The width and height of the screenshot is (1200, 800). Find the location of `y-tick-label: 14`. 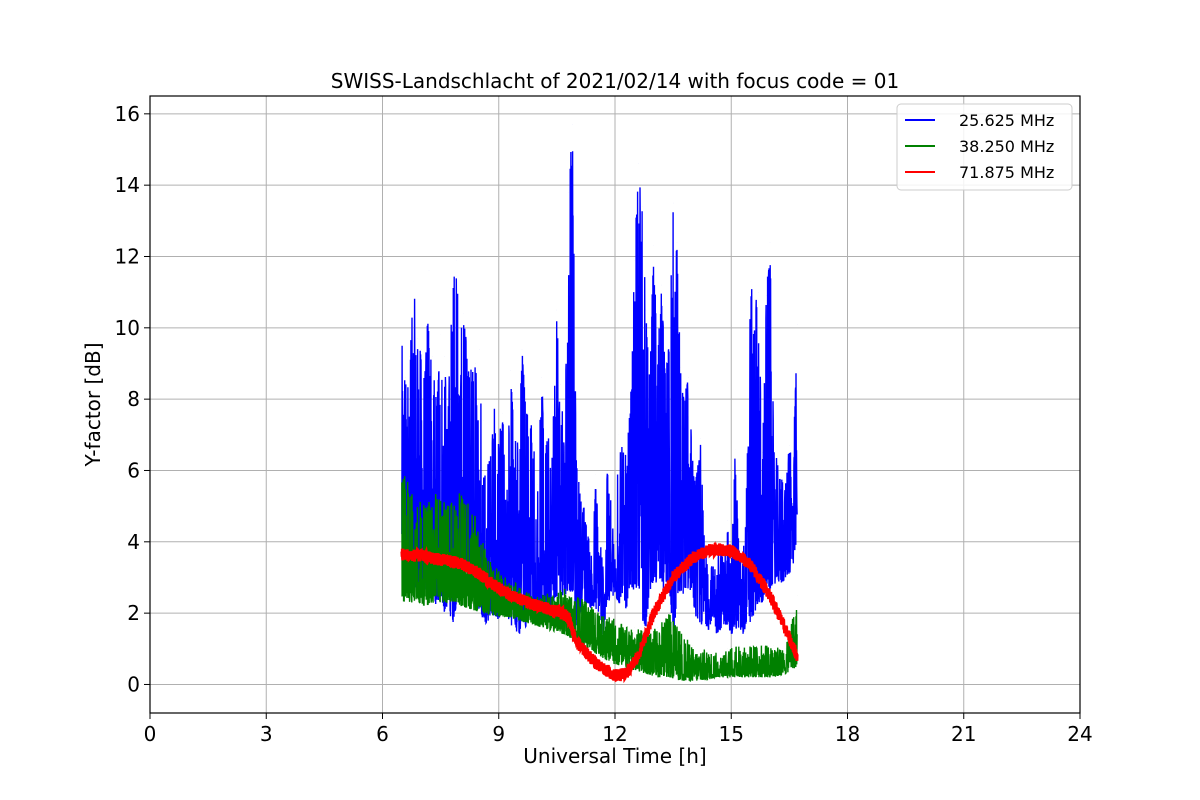

y-tick-label: 14 is located at coordinates (127, 185).